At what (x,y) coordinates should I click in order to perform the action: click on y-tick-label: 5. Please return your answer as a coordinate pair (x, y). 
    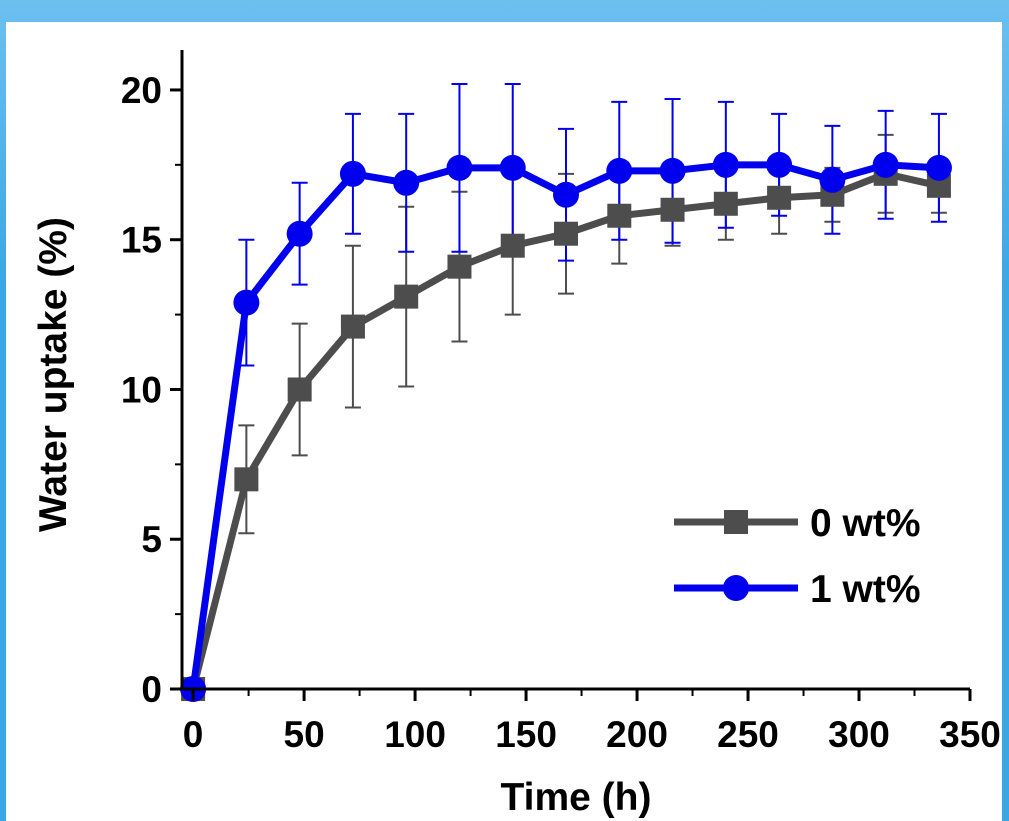
    Looking at the image, I should click on (151, 539).